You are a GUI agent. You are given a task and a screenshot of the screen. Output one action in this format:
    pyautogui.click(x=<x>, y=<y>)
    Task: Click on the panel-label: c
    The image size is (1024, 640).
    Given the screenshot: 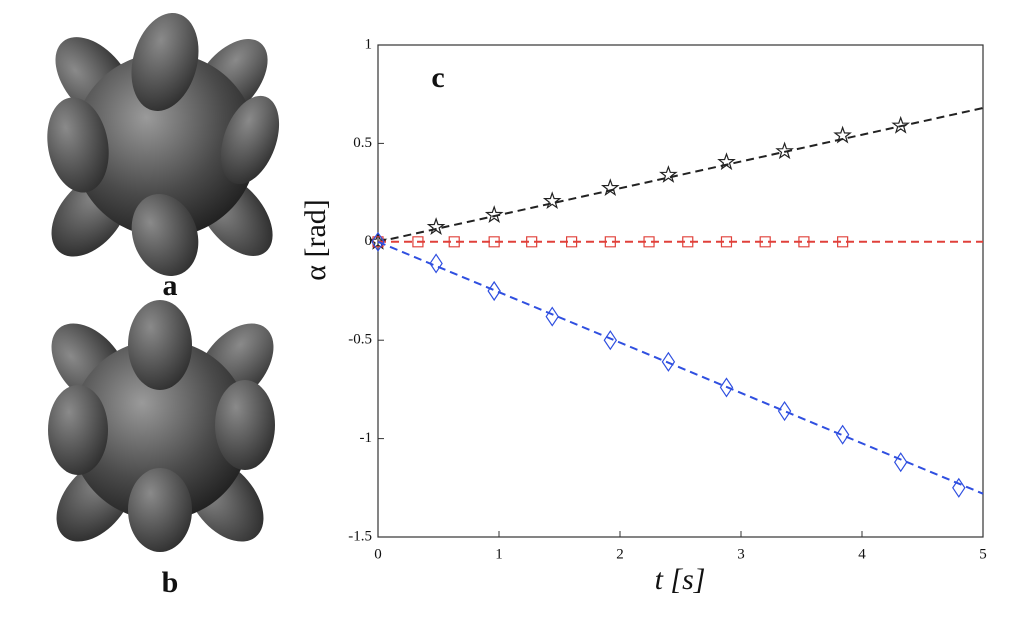 What is the action you would take?
    pyautogui.click(x=437, y=77)
    